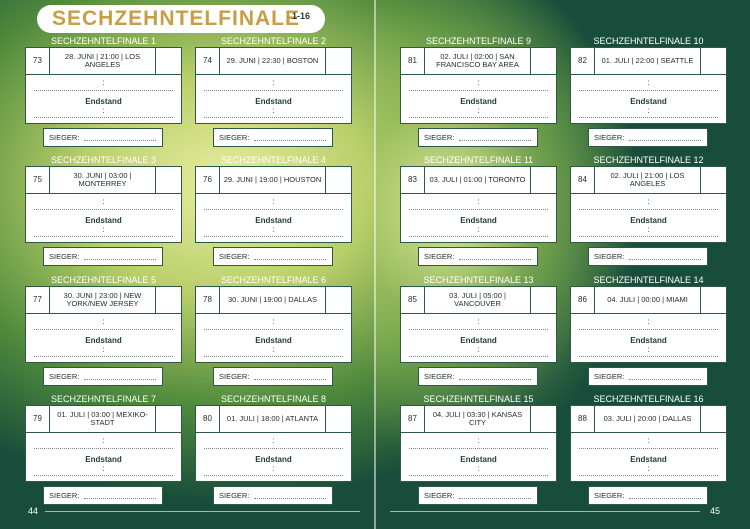  What do you see at coordinates (478, 204) in the screenshot?
I see `match-card: 83 03. JULI | 01:00 | TORONTO: Endstand:` at bounding box center [478, 204].